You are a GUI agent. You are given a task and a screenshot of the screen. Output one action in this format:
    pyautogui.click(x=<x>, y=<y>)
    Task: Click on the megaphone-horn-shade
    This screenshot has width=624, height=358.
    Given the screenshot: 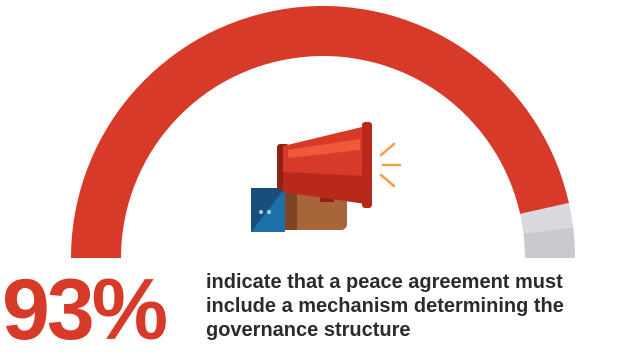 What is the action you would take?
    pyautogui.click(x=324, y=188)
    